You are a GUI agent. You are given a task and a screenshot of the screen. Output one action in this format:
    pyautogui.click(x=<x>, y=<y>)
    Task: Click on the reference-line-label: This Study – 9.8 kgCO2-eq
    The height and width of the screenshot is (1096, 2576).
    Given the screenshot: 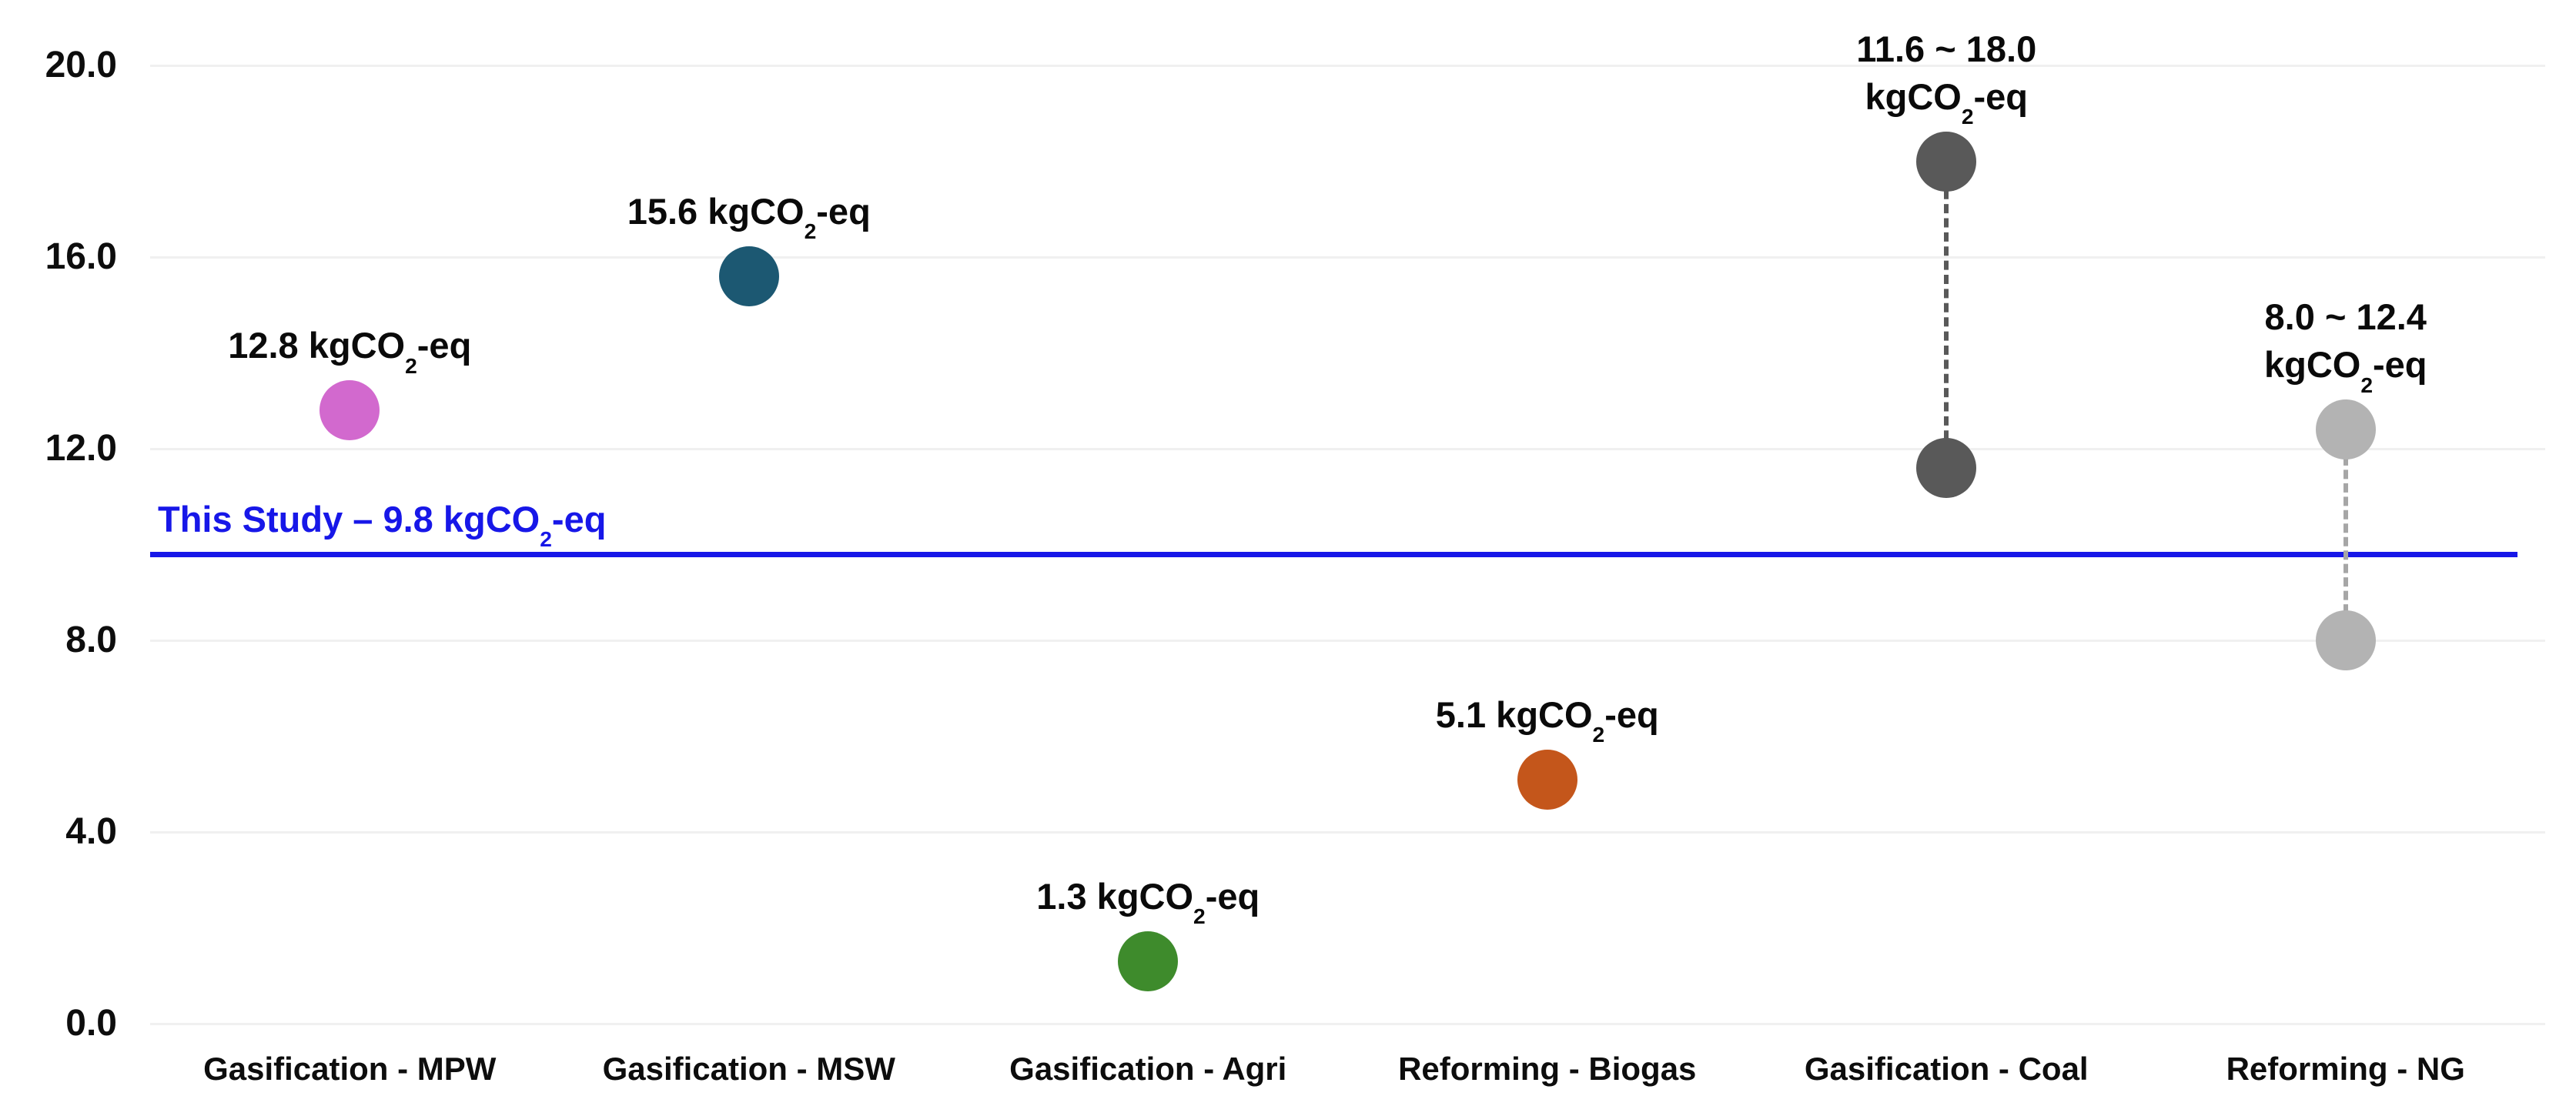 What is the action you would take?
    pyautogui.click(x=382, y=525)
    